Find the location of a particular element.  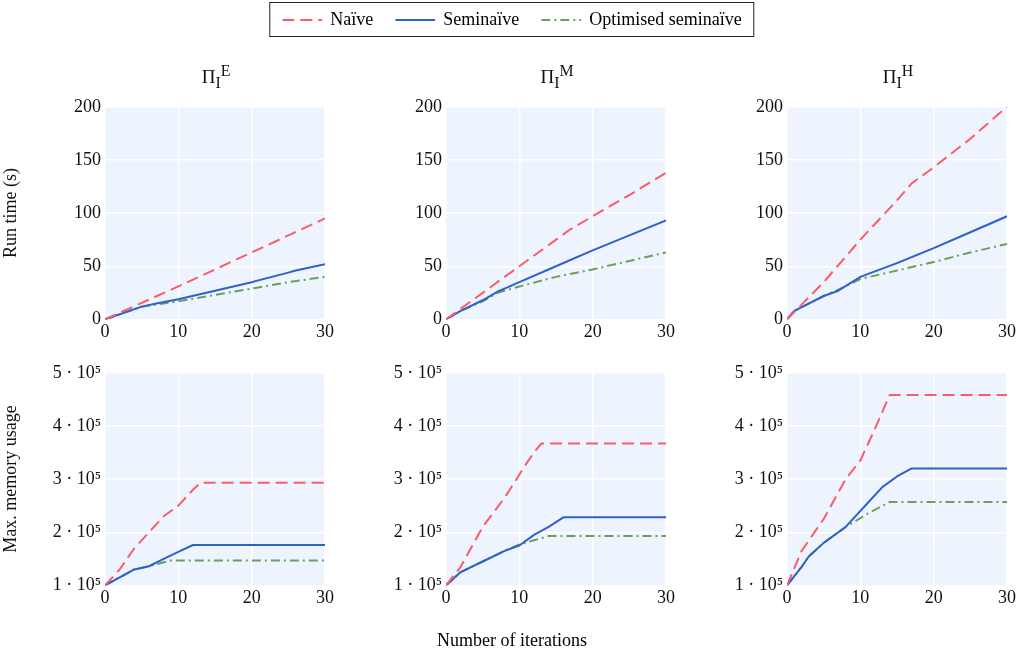

legend-label: Seminaïve is located at coordinates (481, 19).